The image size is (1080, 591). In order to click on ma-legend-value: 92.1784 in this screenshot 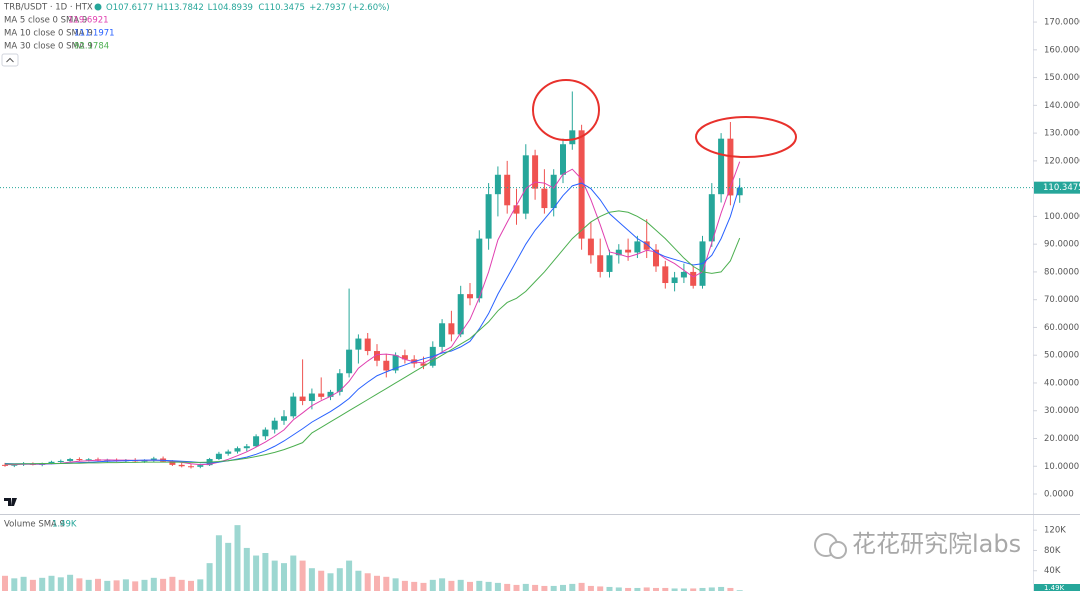, I will do `click(91, 47)`.